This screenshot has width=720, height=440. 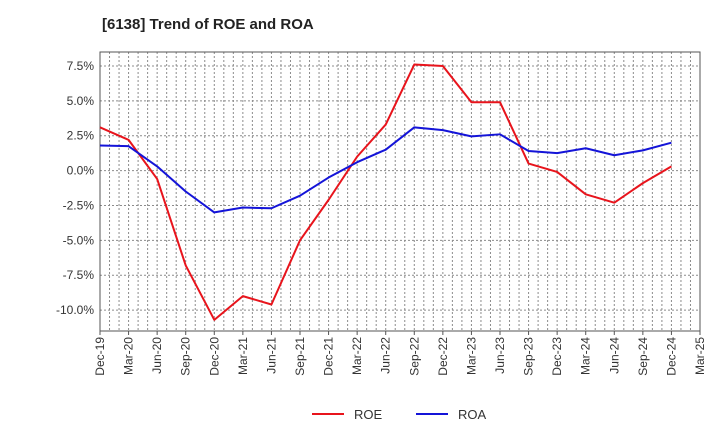 I want to click on y-tick-label: -7.5%, so click(x=79, y=275).